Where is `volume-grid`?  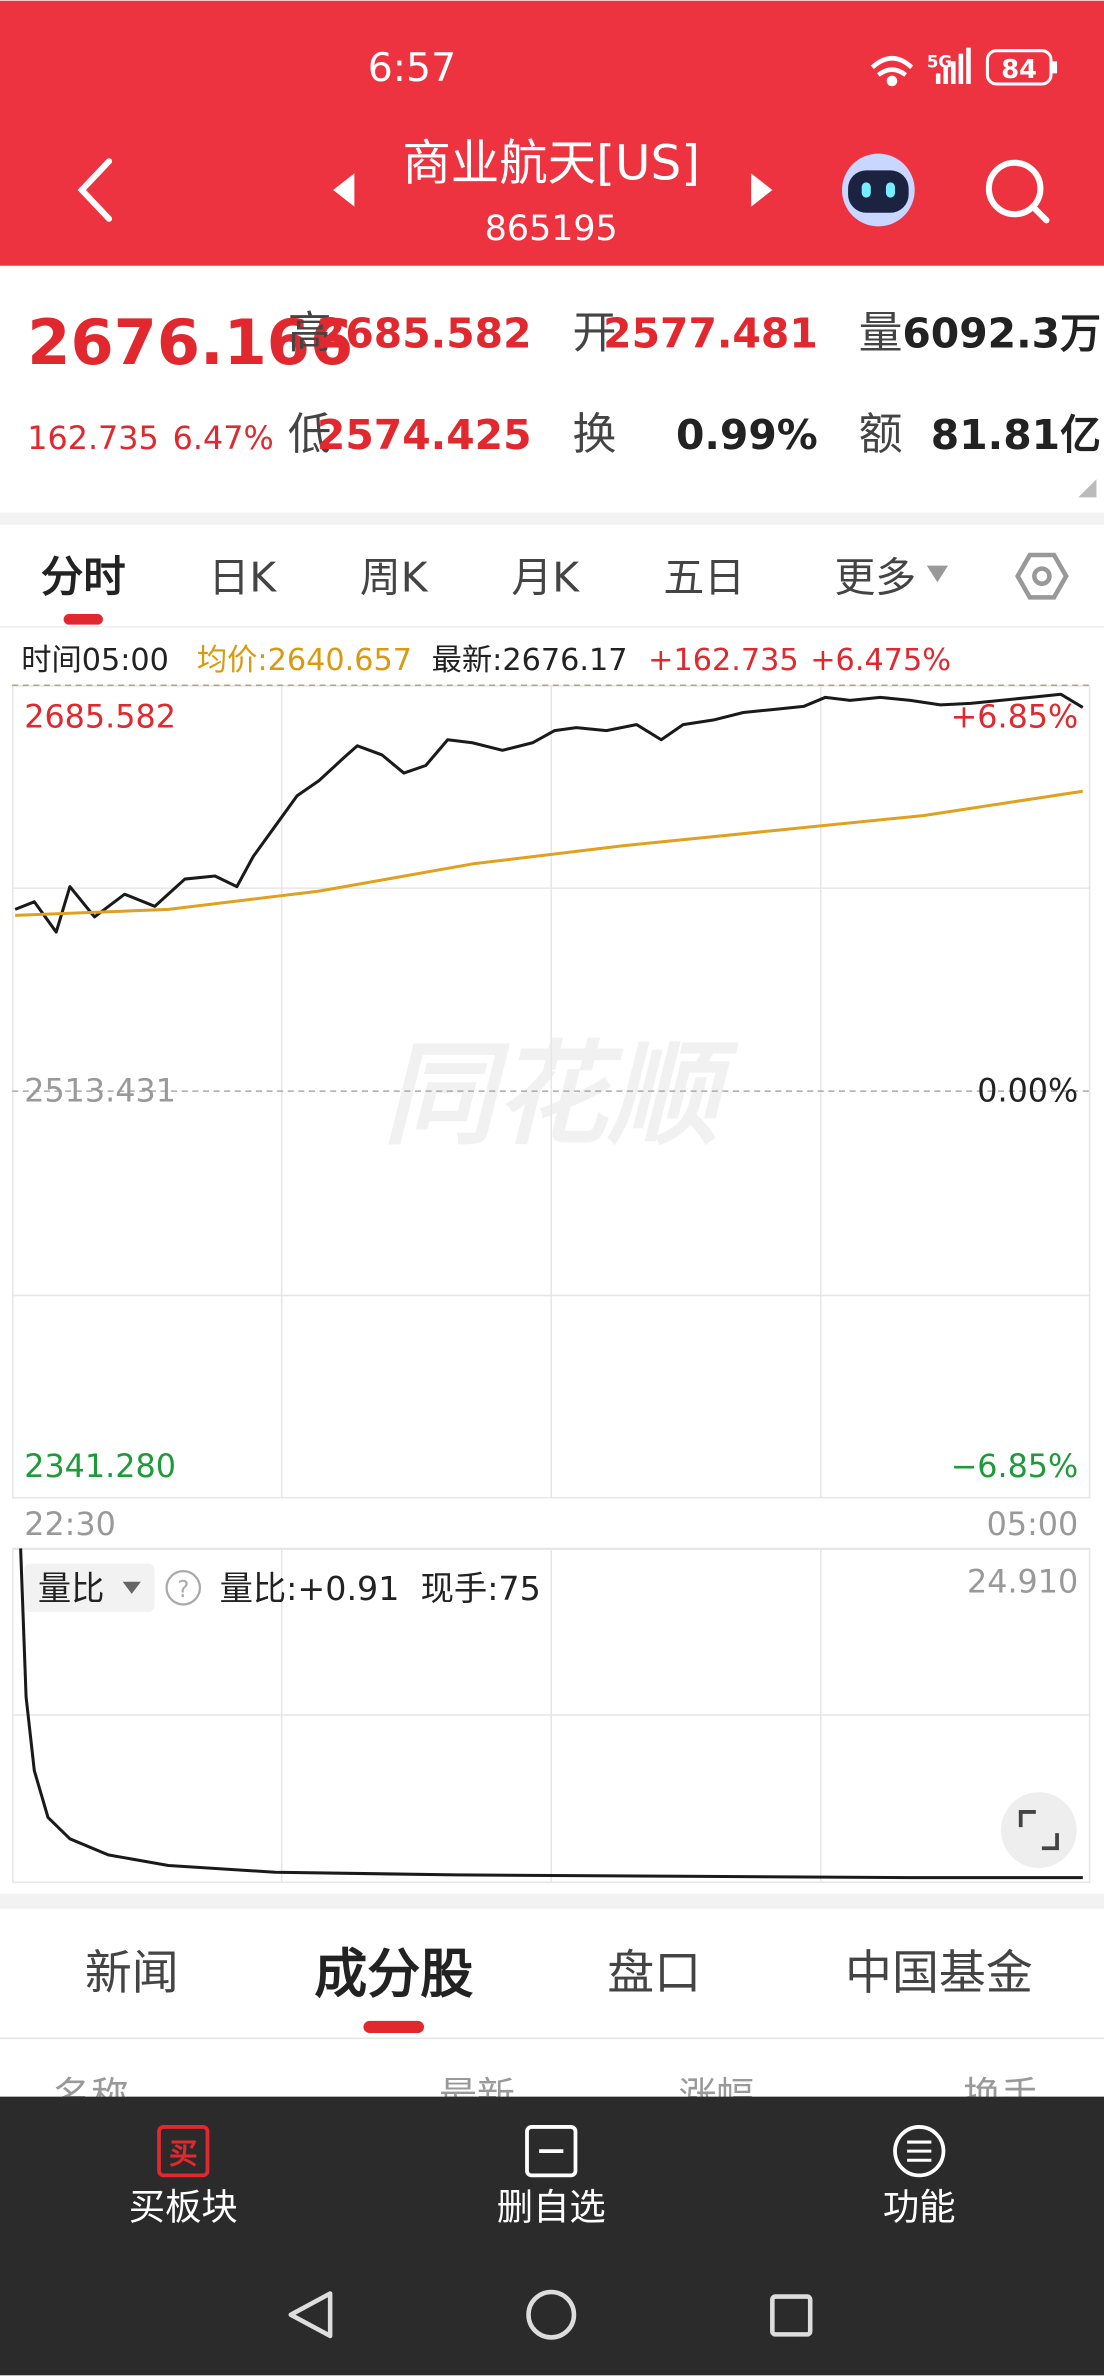 volume-grid is located at coordinates (551, 1715).